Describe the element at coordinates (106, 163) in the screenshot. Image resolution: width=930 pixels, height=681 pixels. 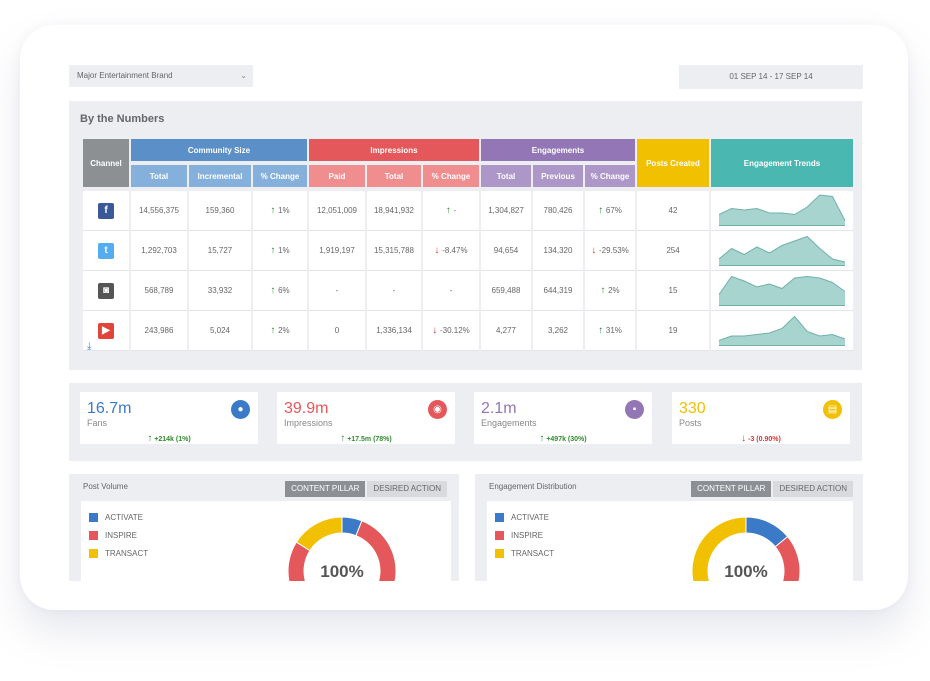
I see `header-channel: Channel` at that location.